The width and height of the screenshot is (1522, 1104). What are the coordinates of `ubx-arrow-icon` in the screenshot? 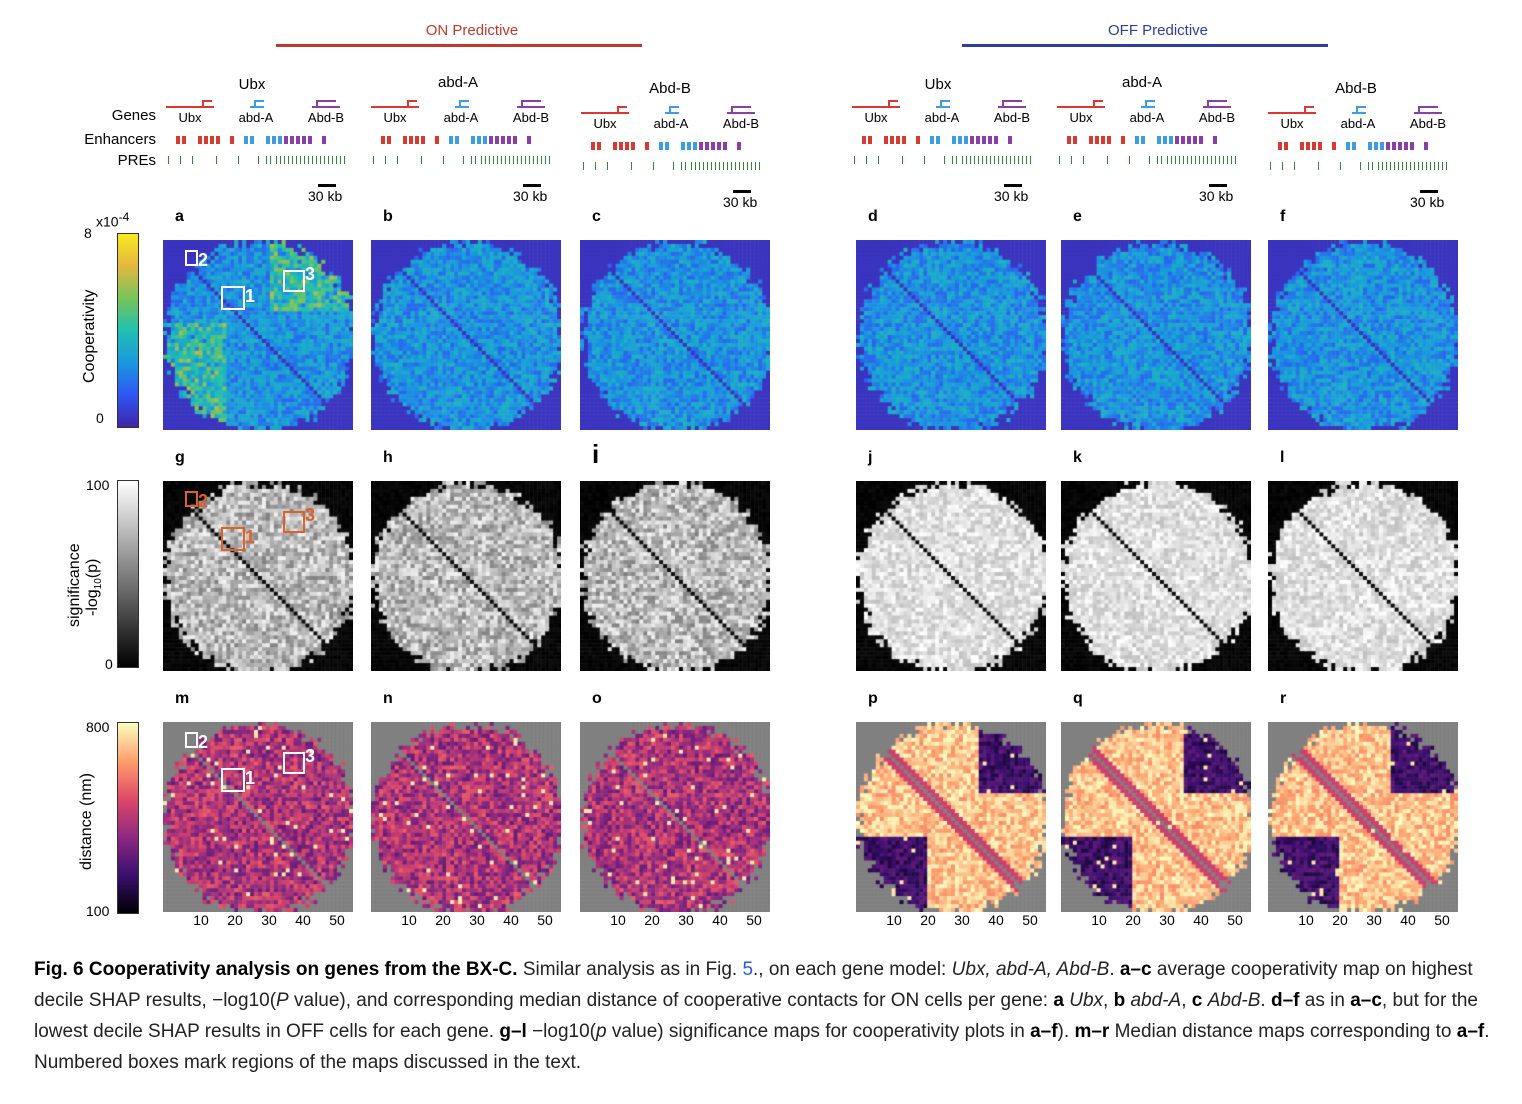 It's located at (1292, 113).